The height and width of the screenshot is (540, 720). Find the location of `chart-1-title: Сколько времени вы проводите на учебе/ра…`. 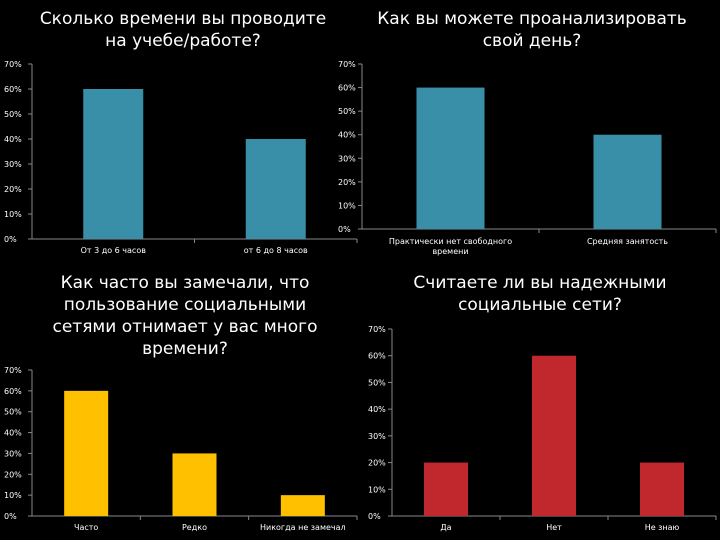

chart-1-title: Сколько времени вы проводите на учебе/ра… is located at coordinates (183, 30).